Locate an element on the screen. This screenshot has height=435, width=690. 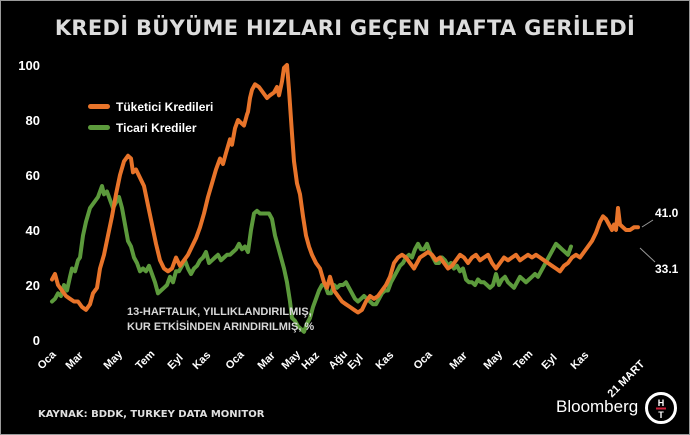
logo-red-bar is located at coordinates (661, 408).